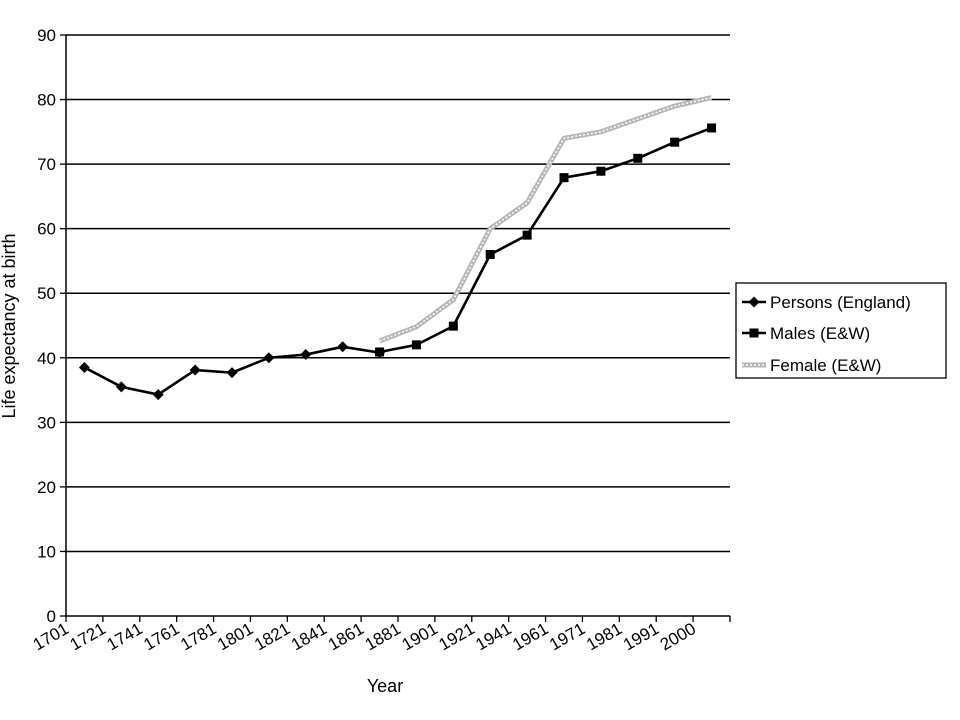  I want to click on y-tick-label: 20, so click(46, 487).